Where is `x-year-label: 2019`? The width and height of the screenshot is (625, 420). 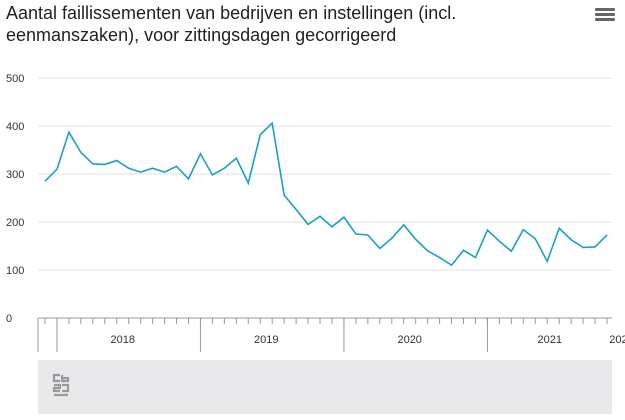 x-year-label: 2019 is located at coordinates (266, 340).